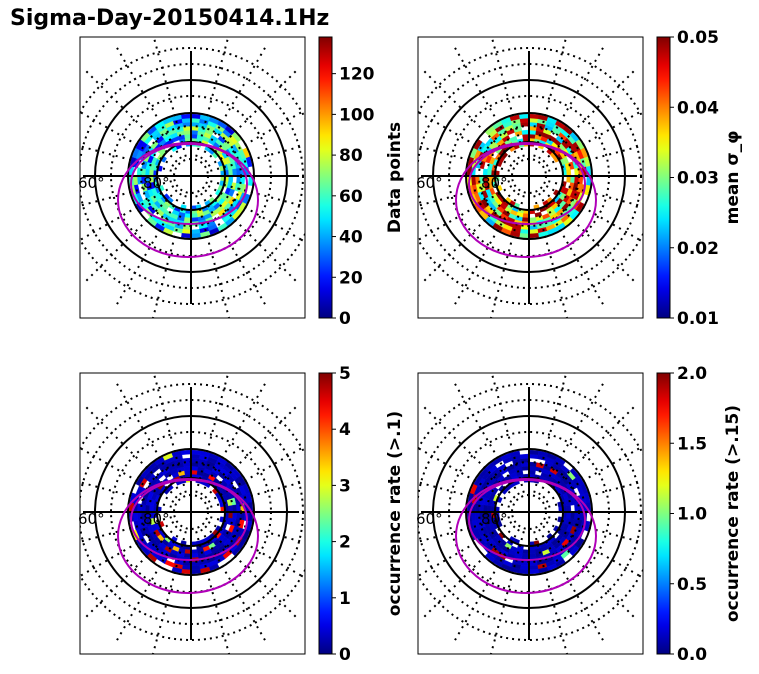 This screenshot has height=674, width=759. What do you see at coordinates (357, 75) in the screenshot?
I see `colorbar-tick-label: 120` at bounding box center [357, 75].